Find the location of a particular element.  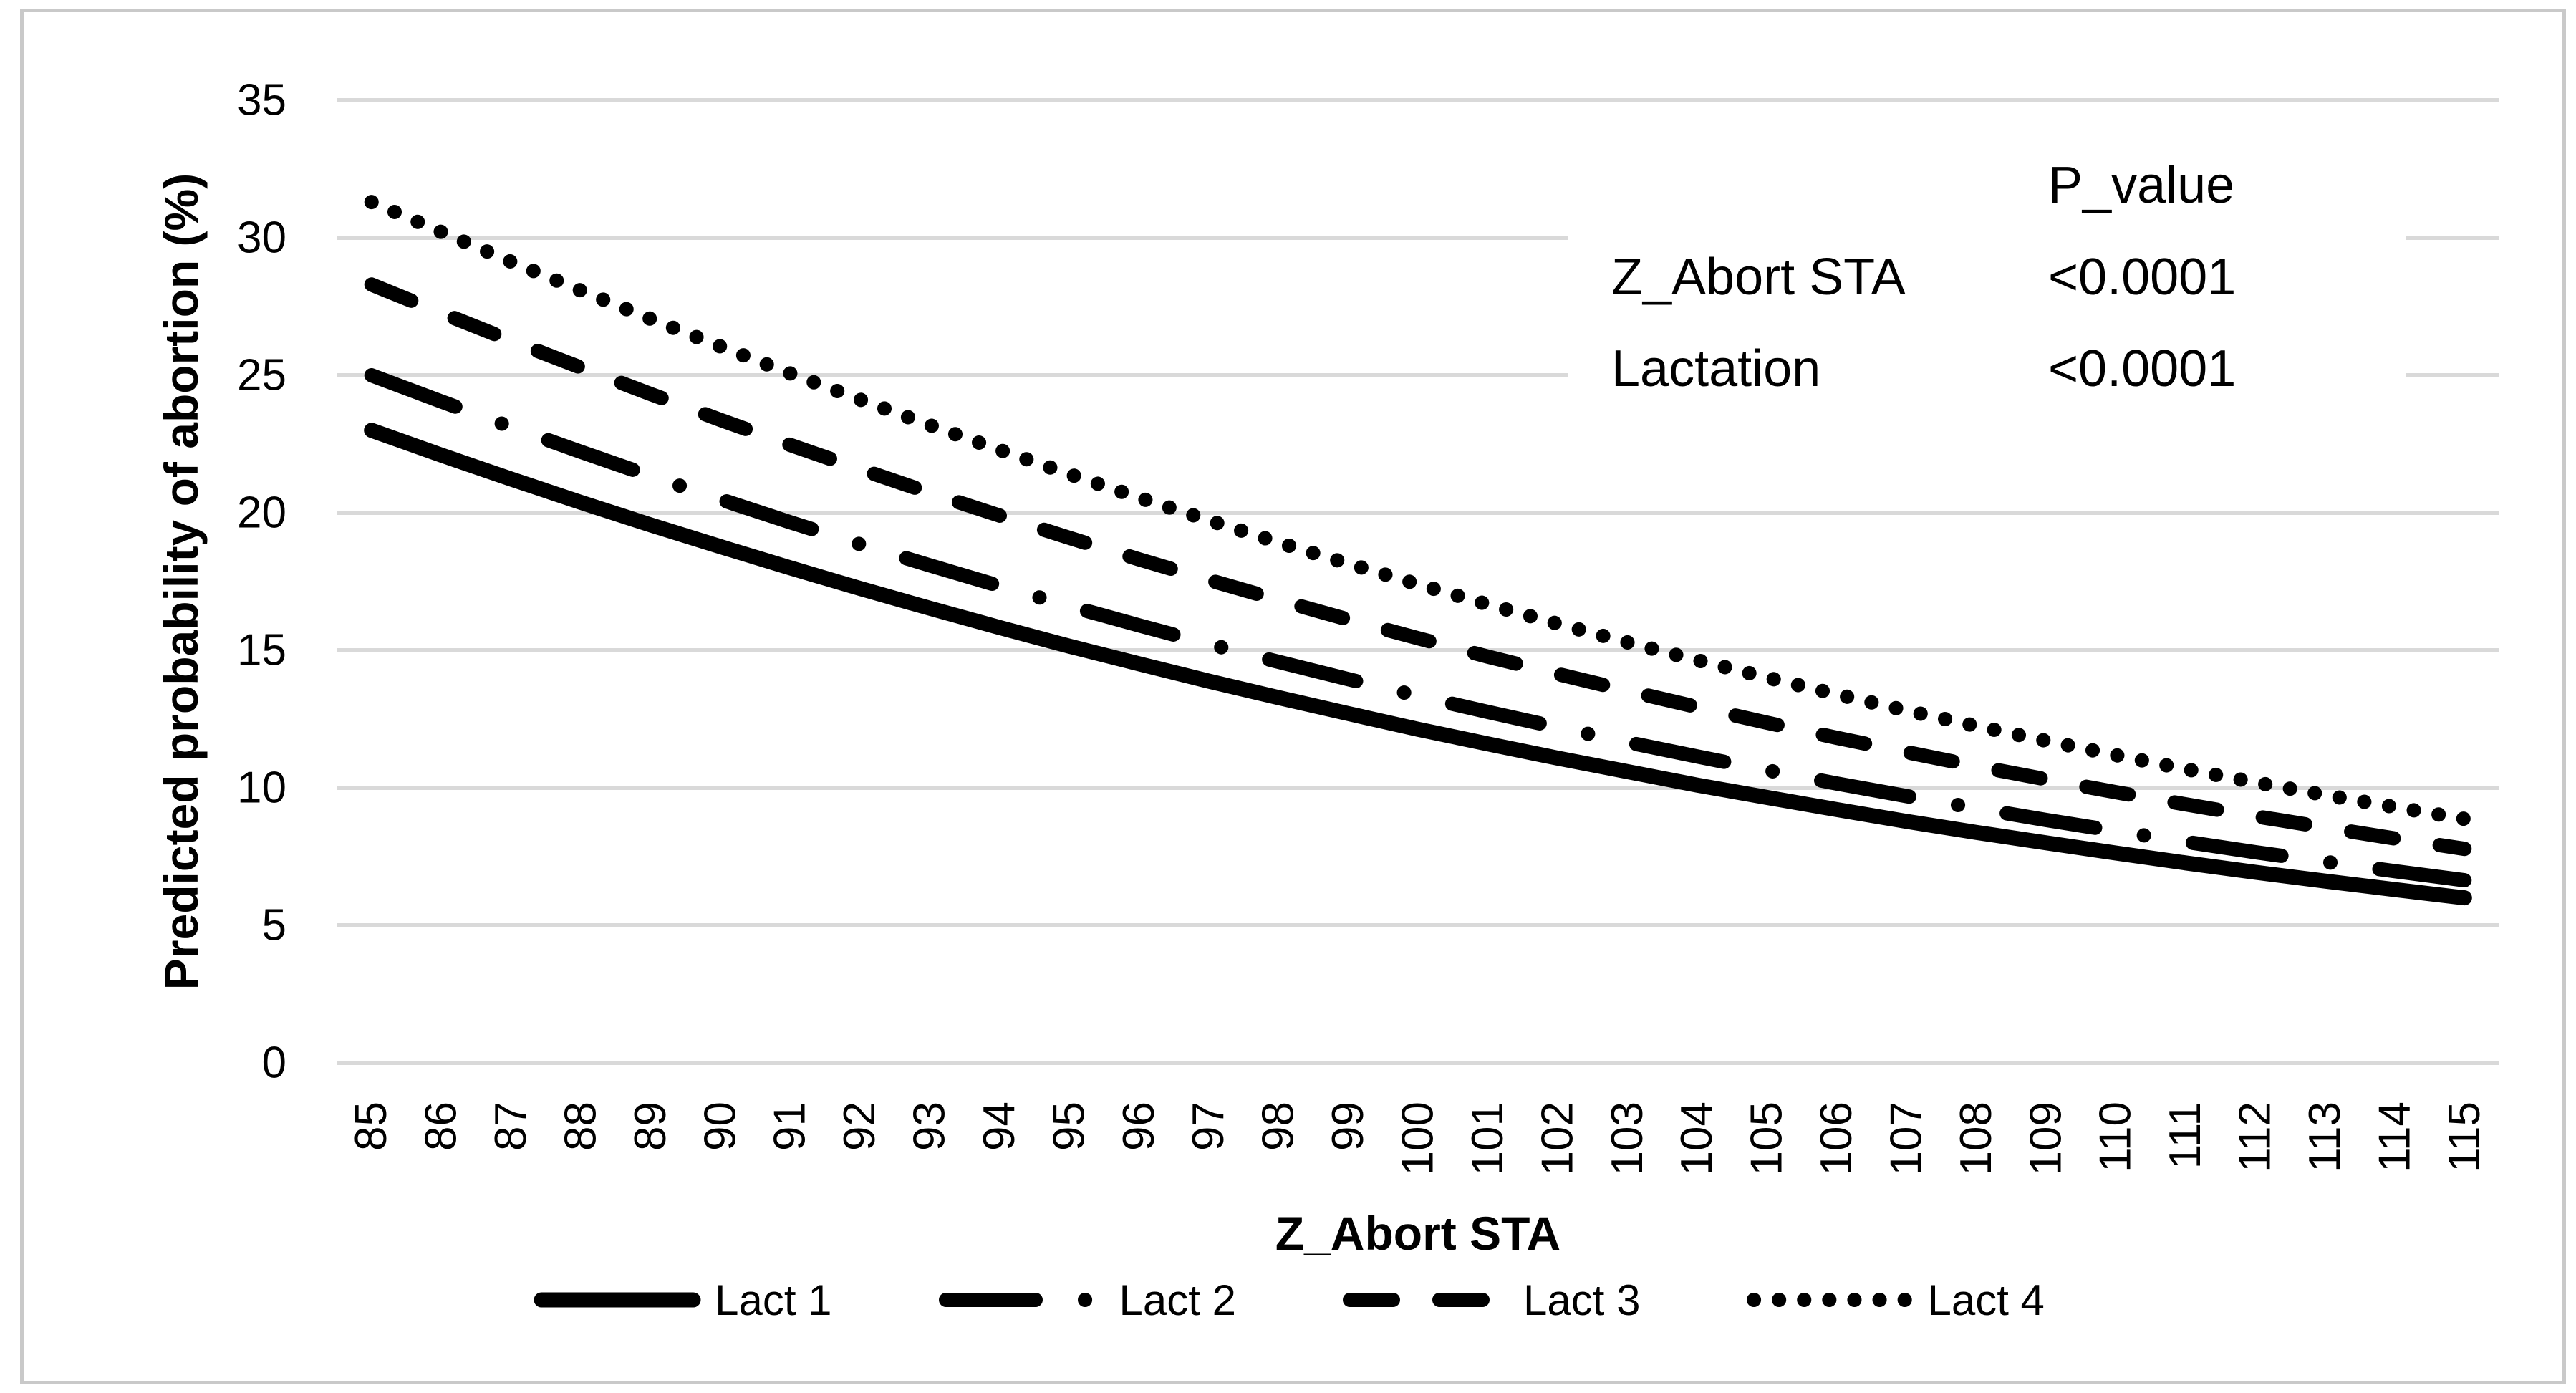

x-tick-label: 85 is located at coordinates (371, 1126).